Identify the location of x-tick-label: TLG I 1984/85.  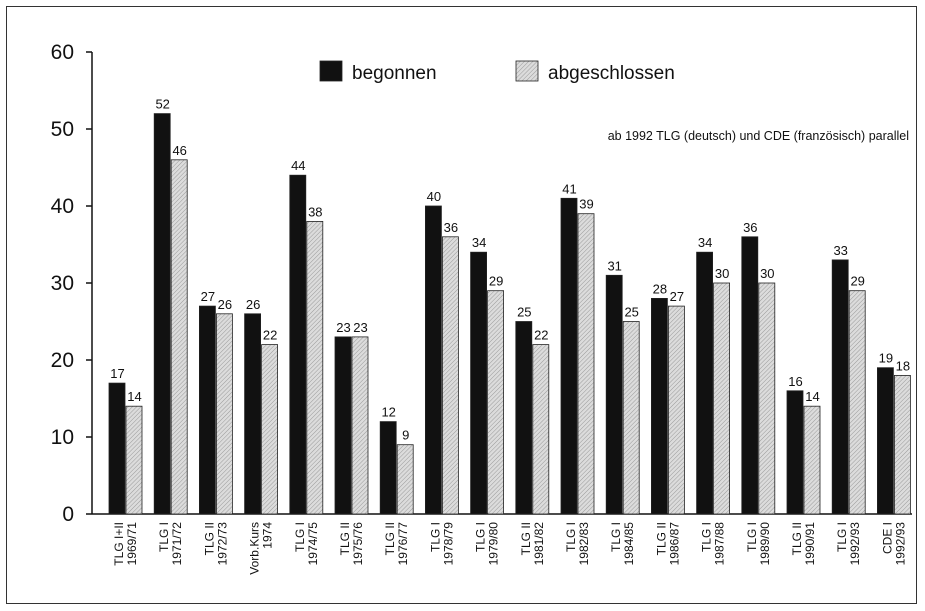
(622, 544).